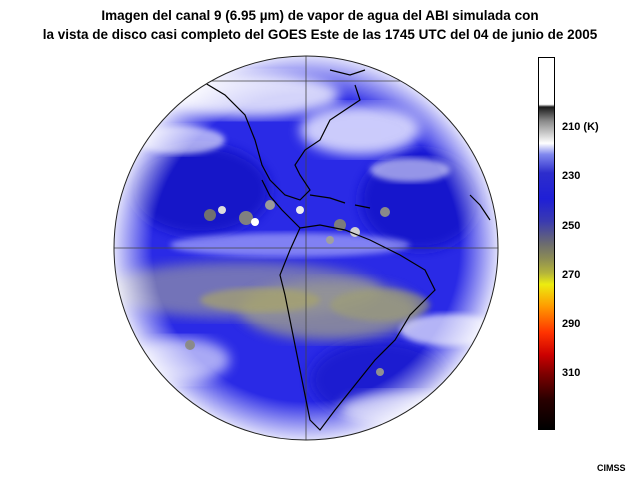  What do you see at coordinates (571, 176) in the screenshot?
I see `colorbar-tick-230: 230` at bounding box center [571, 176].